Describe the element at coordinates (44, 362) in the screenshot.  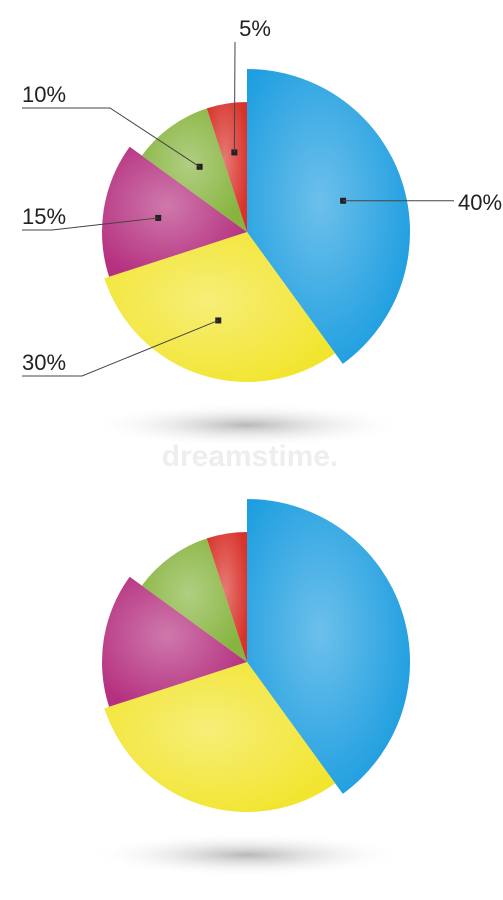
I see `data-label: 30%` at that location.